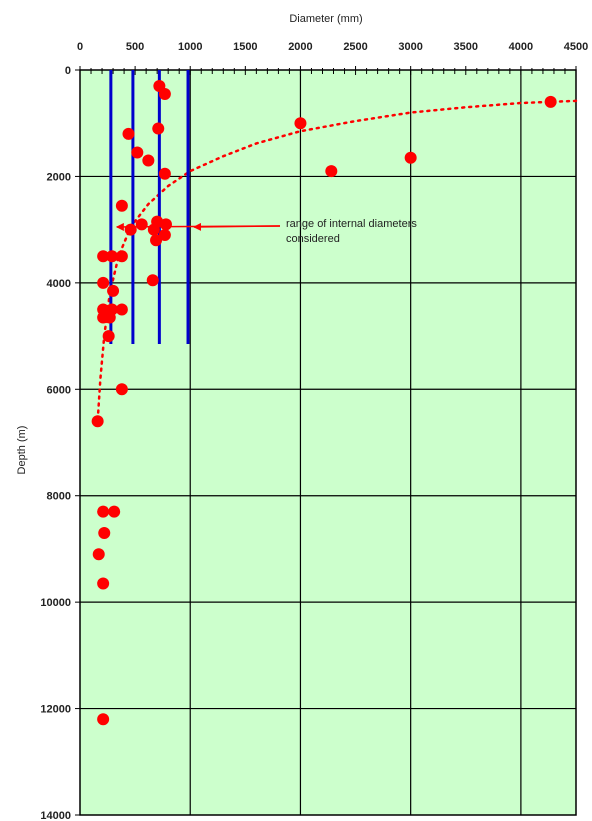 This screenshot has height=821, width=592. What do you see at coordinates (59, 497) in the screenshot?
I see `y-tick-label: 8000` at bounding box center [59, 497].